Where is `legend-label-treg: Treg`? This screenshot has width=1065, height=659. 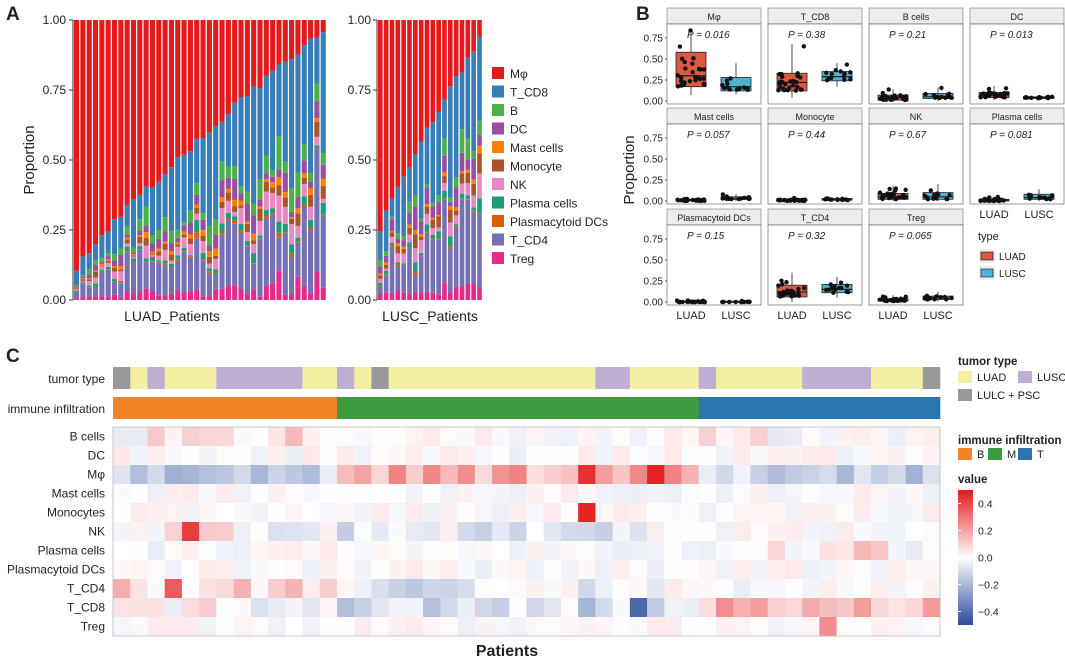
legend-label-treg: Treg is located at coordinates (522, 259).